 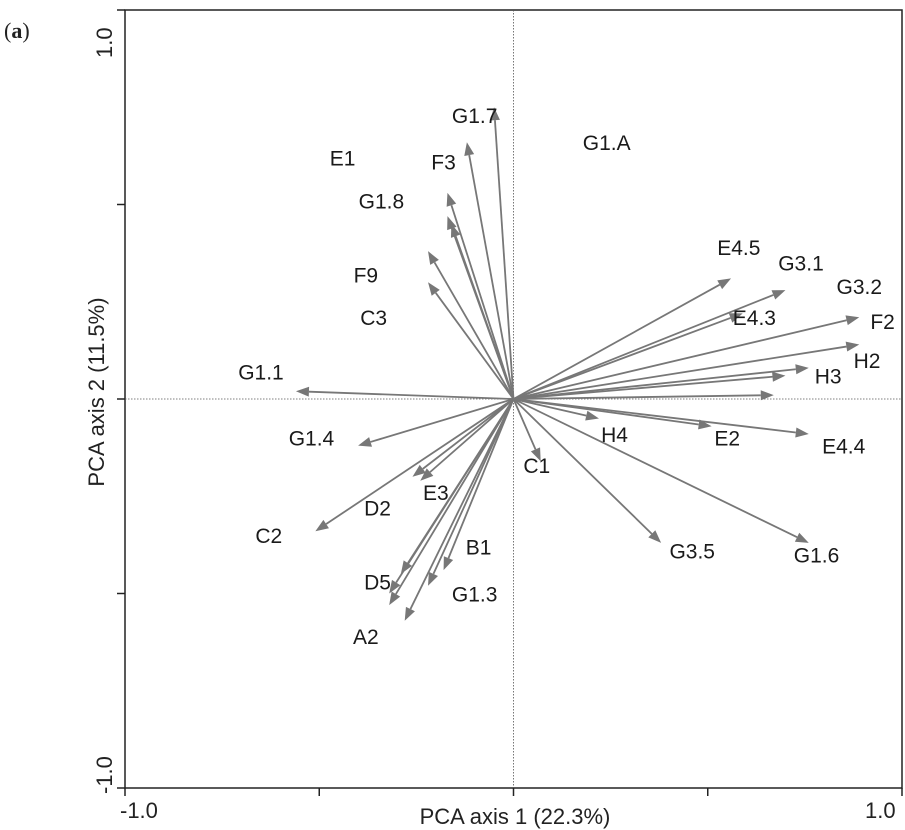 I want to click on vector-label: E3, so click(x=436, y=493).